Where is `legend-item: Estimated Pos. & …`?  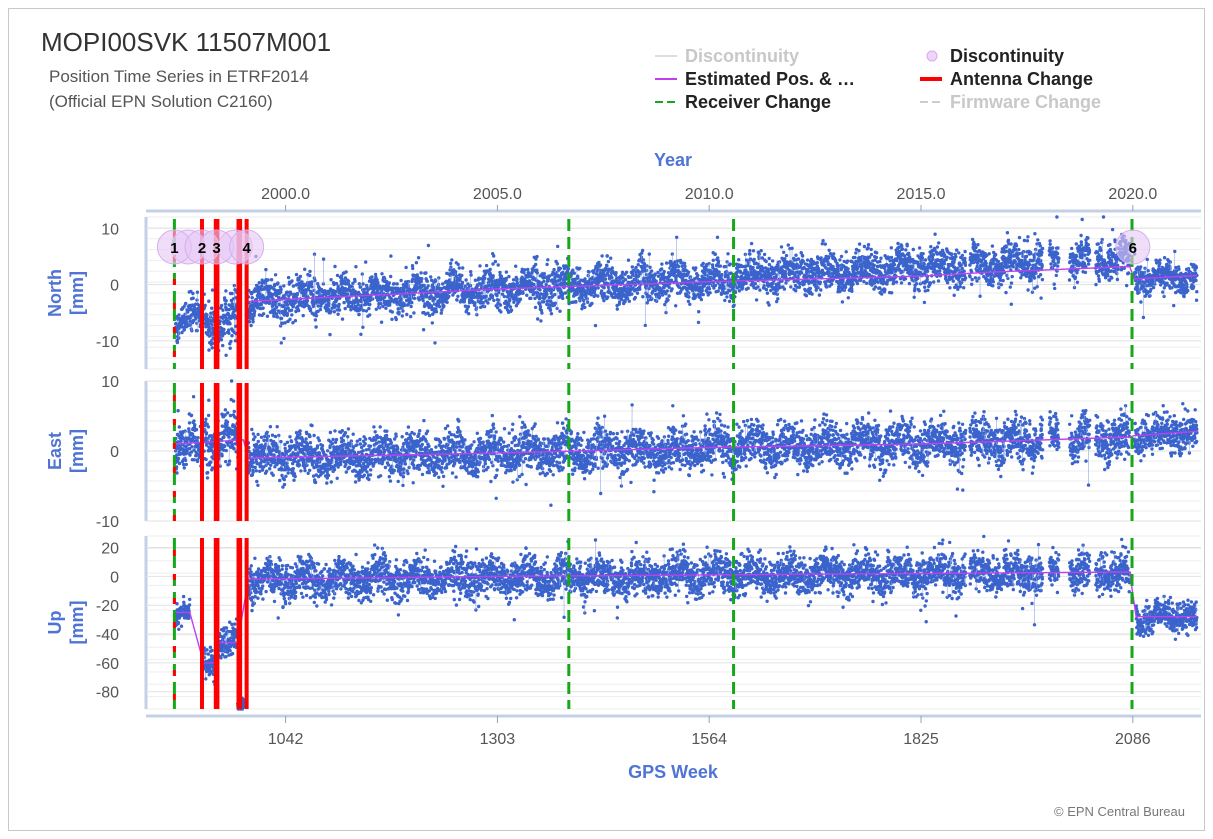
legend-item: Estimated Pos. & … is located at coordinates (755, 79).